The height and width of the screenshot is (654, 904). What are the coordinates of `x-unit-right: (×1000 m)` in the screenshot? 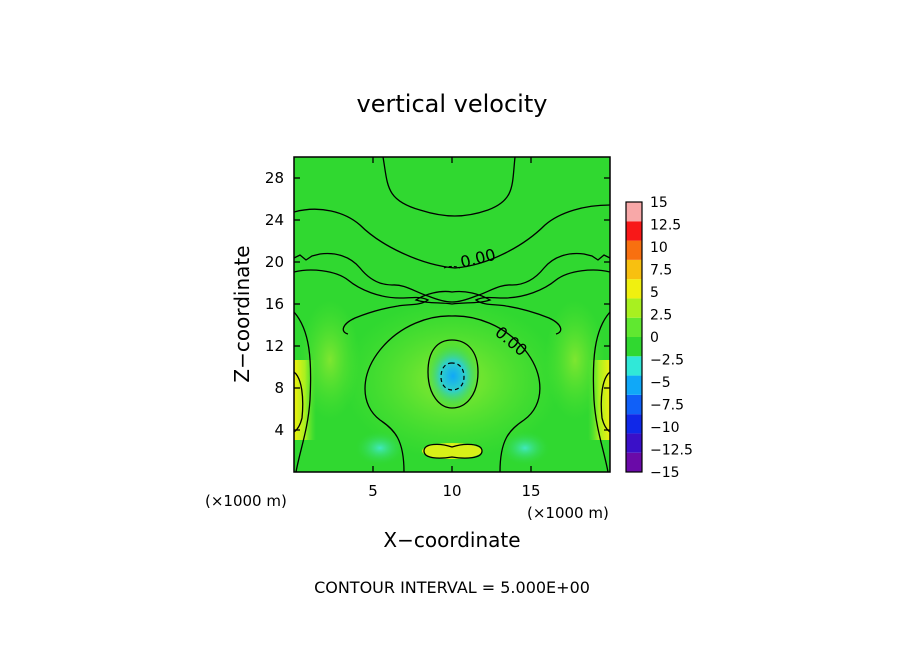 It's located at (568, 513).